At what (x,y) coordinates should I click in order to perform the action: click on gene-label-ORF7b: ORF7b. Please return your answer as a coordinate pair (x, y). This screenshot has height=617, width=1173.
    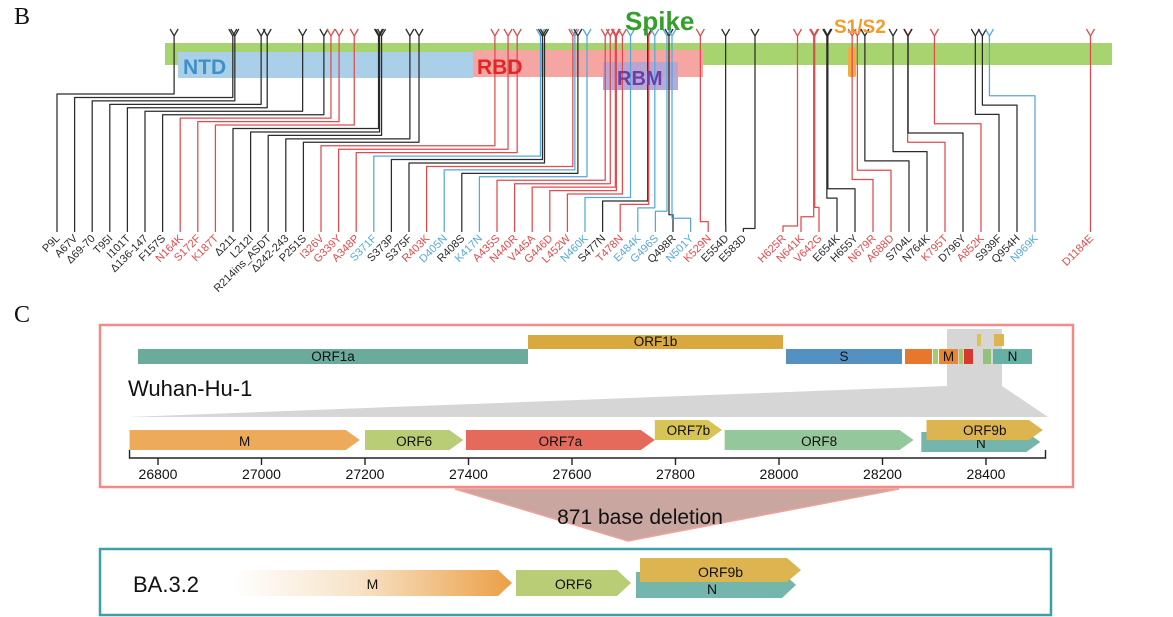
    Looking at the image, I should click on (689, 430).